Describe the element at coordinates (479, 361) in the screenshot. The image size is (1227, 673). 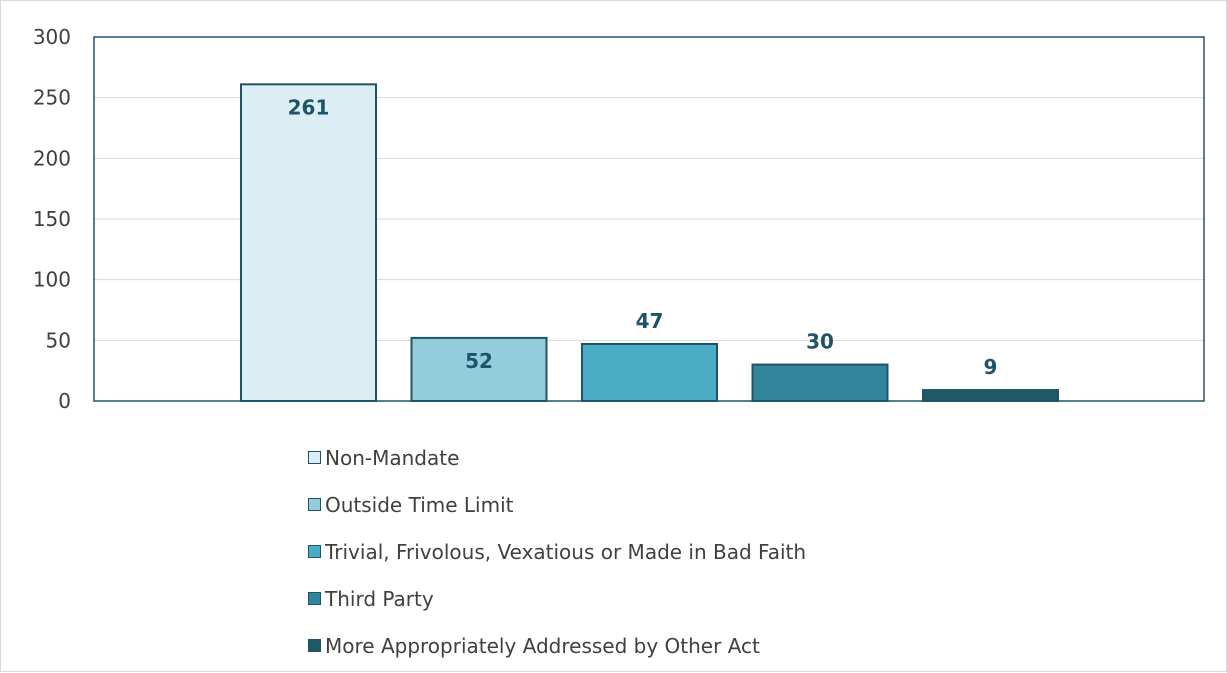
I see `data-label: 52` at that location.